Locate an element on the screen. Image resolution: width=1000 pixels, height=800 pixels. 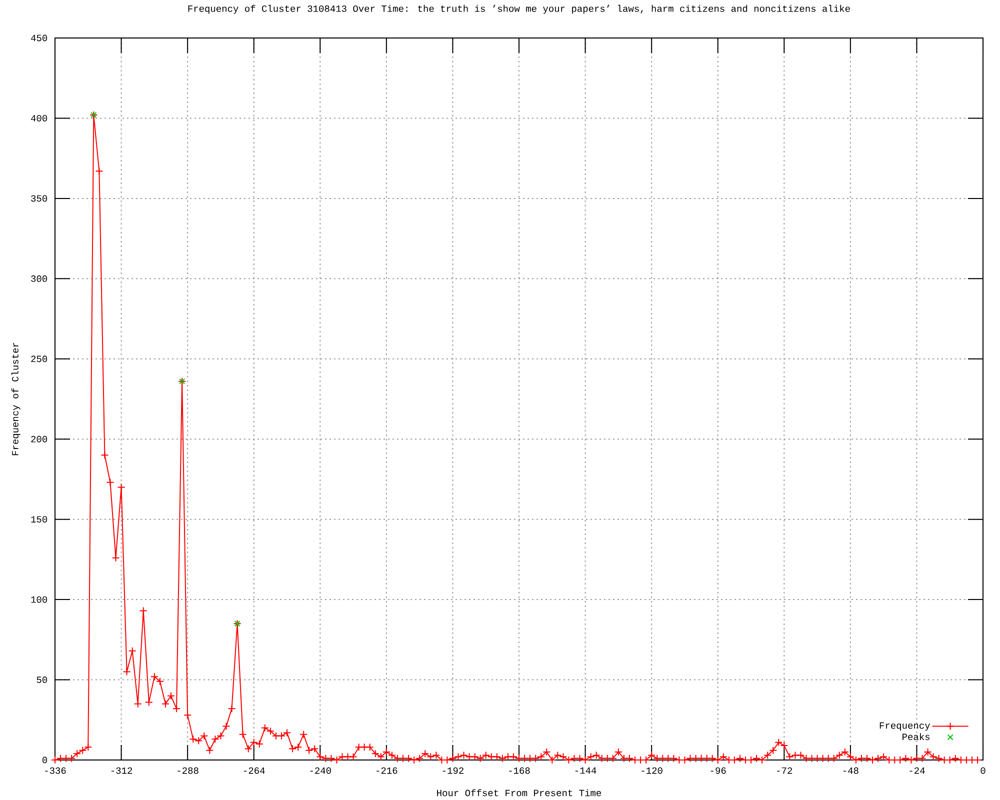
y-tick-label: 250 is located at coordinates (39, 359).